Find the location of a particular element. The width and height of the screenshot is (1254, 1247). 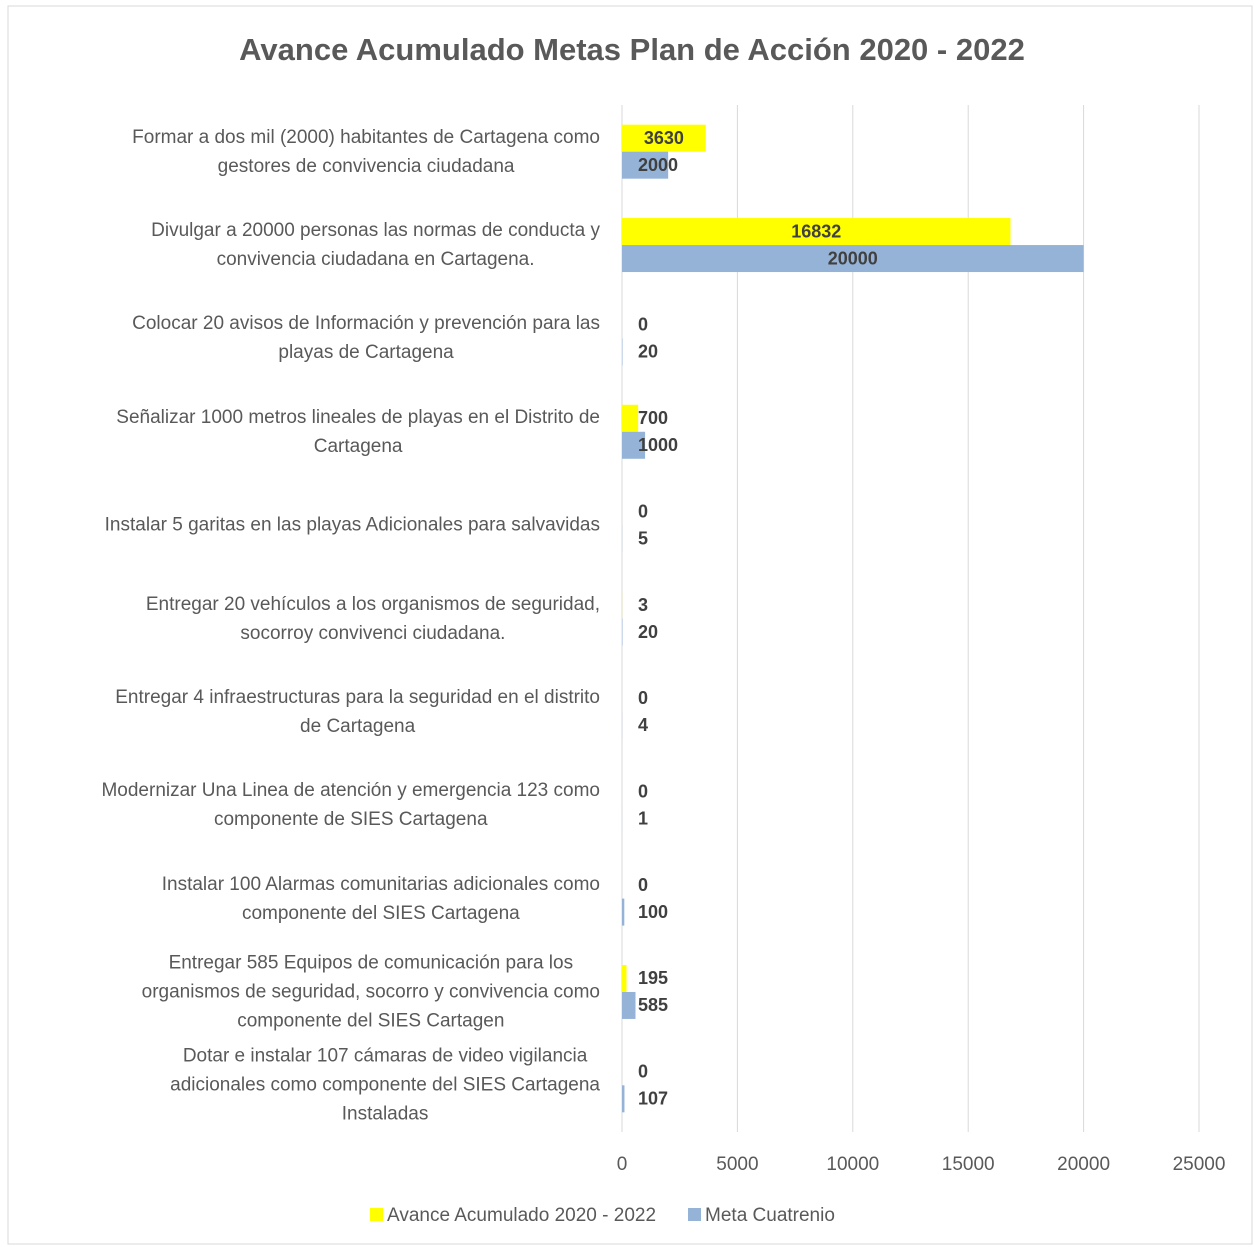

data-label: 4 is located at coordinates (643, 725).